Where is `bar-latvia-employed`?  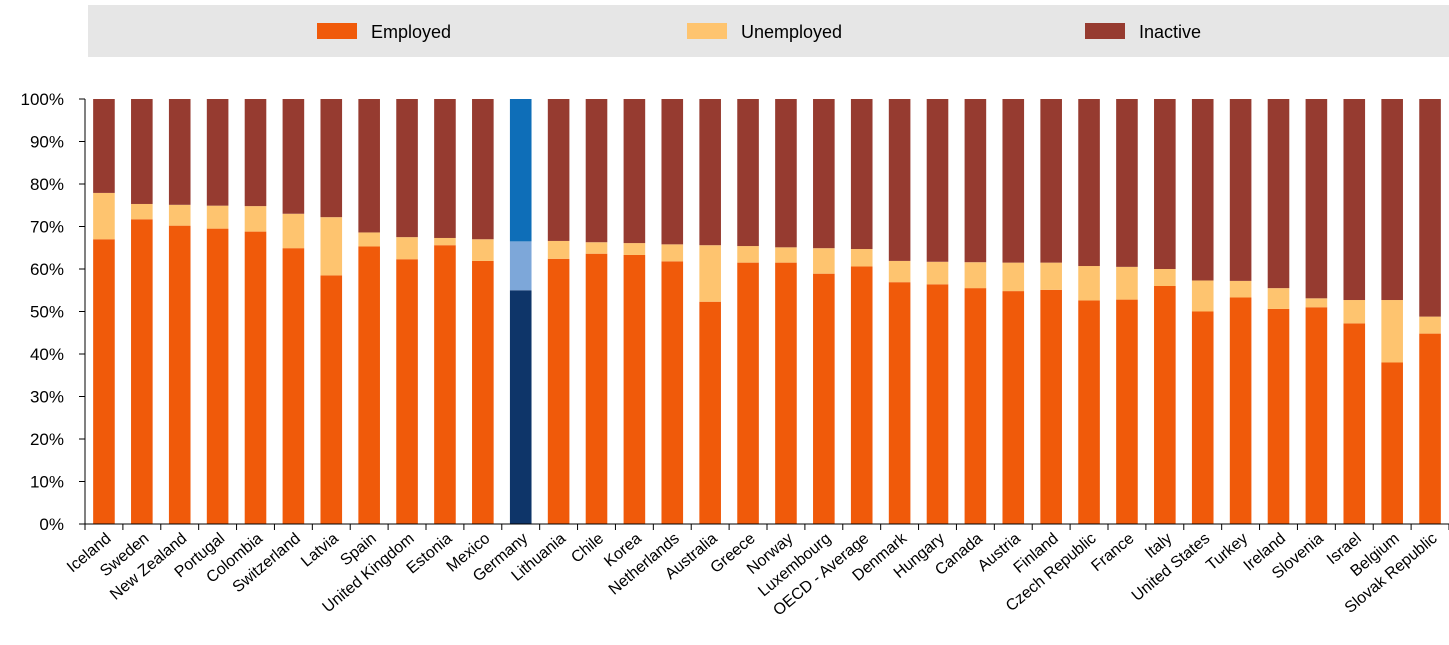 bar-latvia-employed is located at coordinates (331, 399).